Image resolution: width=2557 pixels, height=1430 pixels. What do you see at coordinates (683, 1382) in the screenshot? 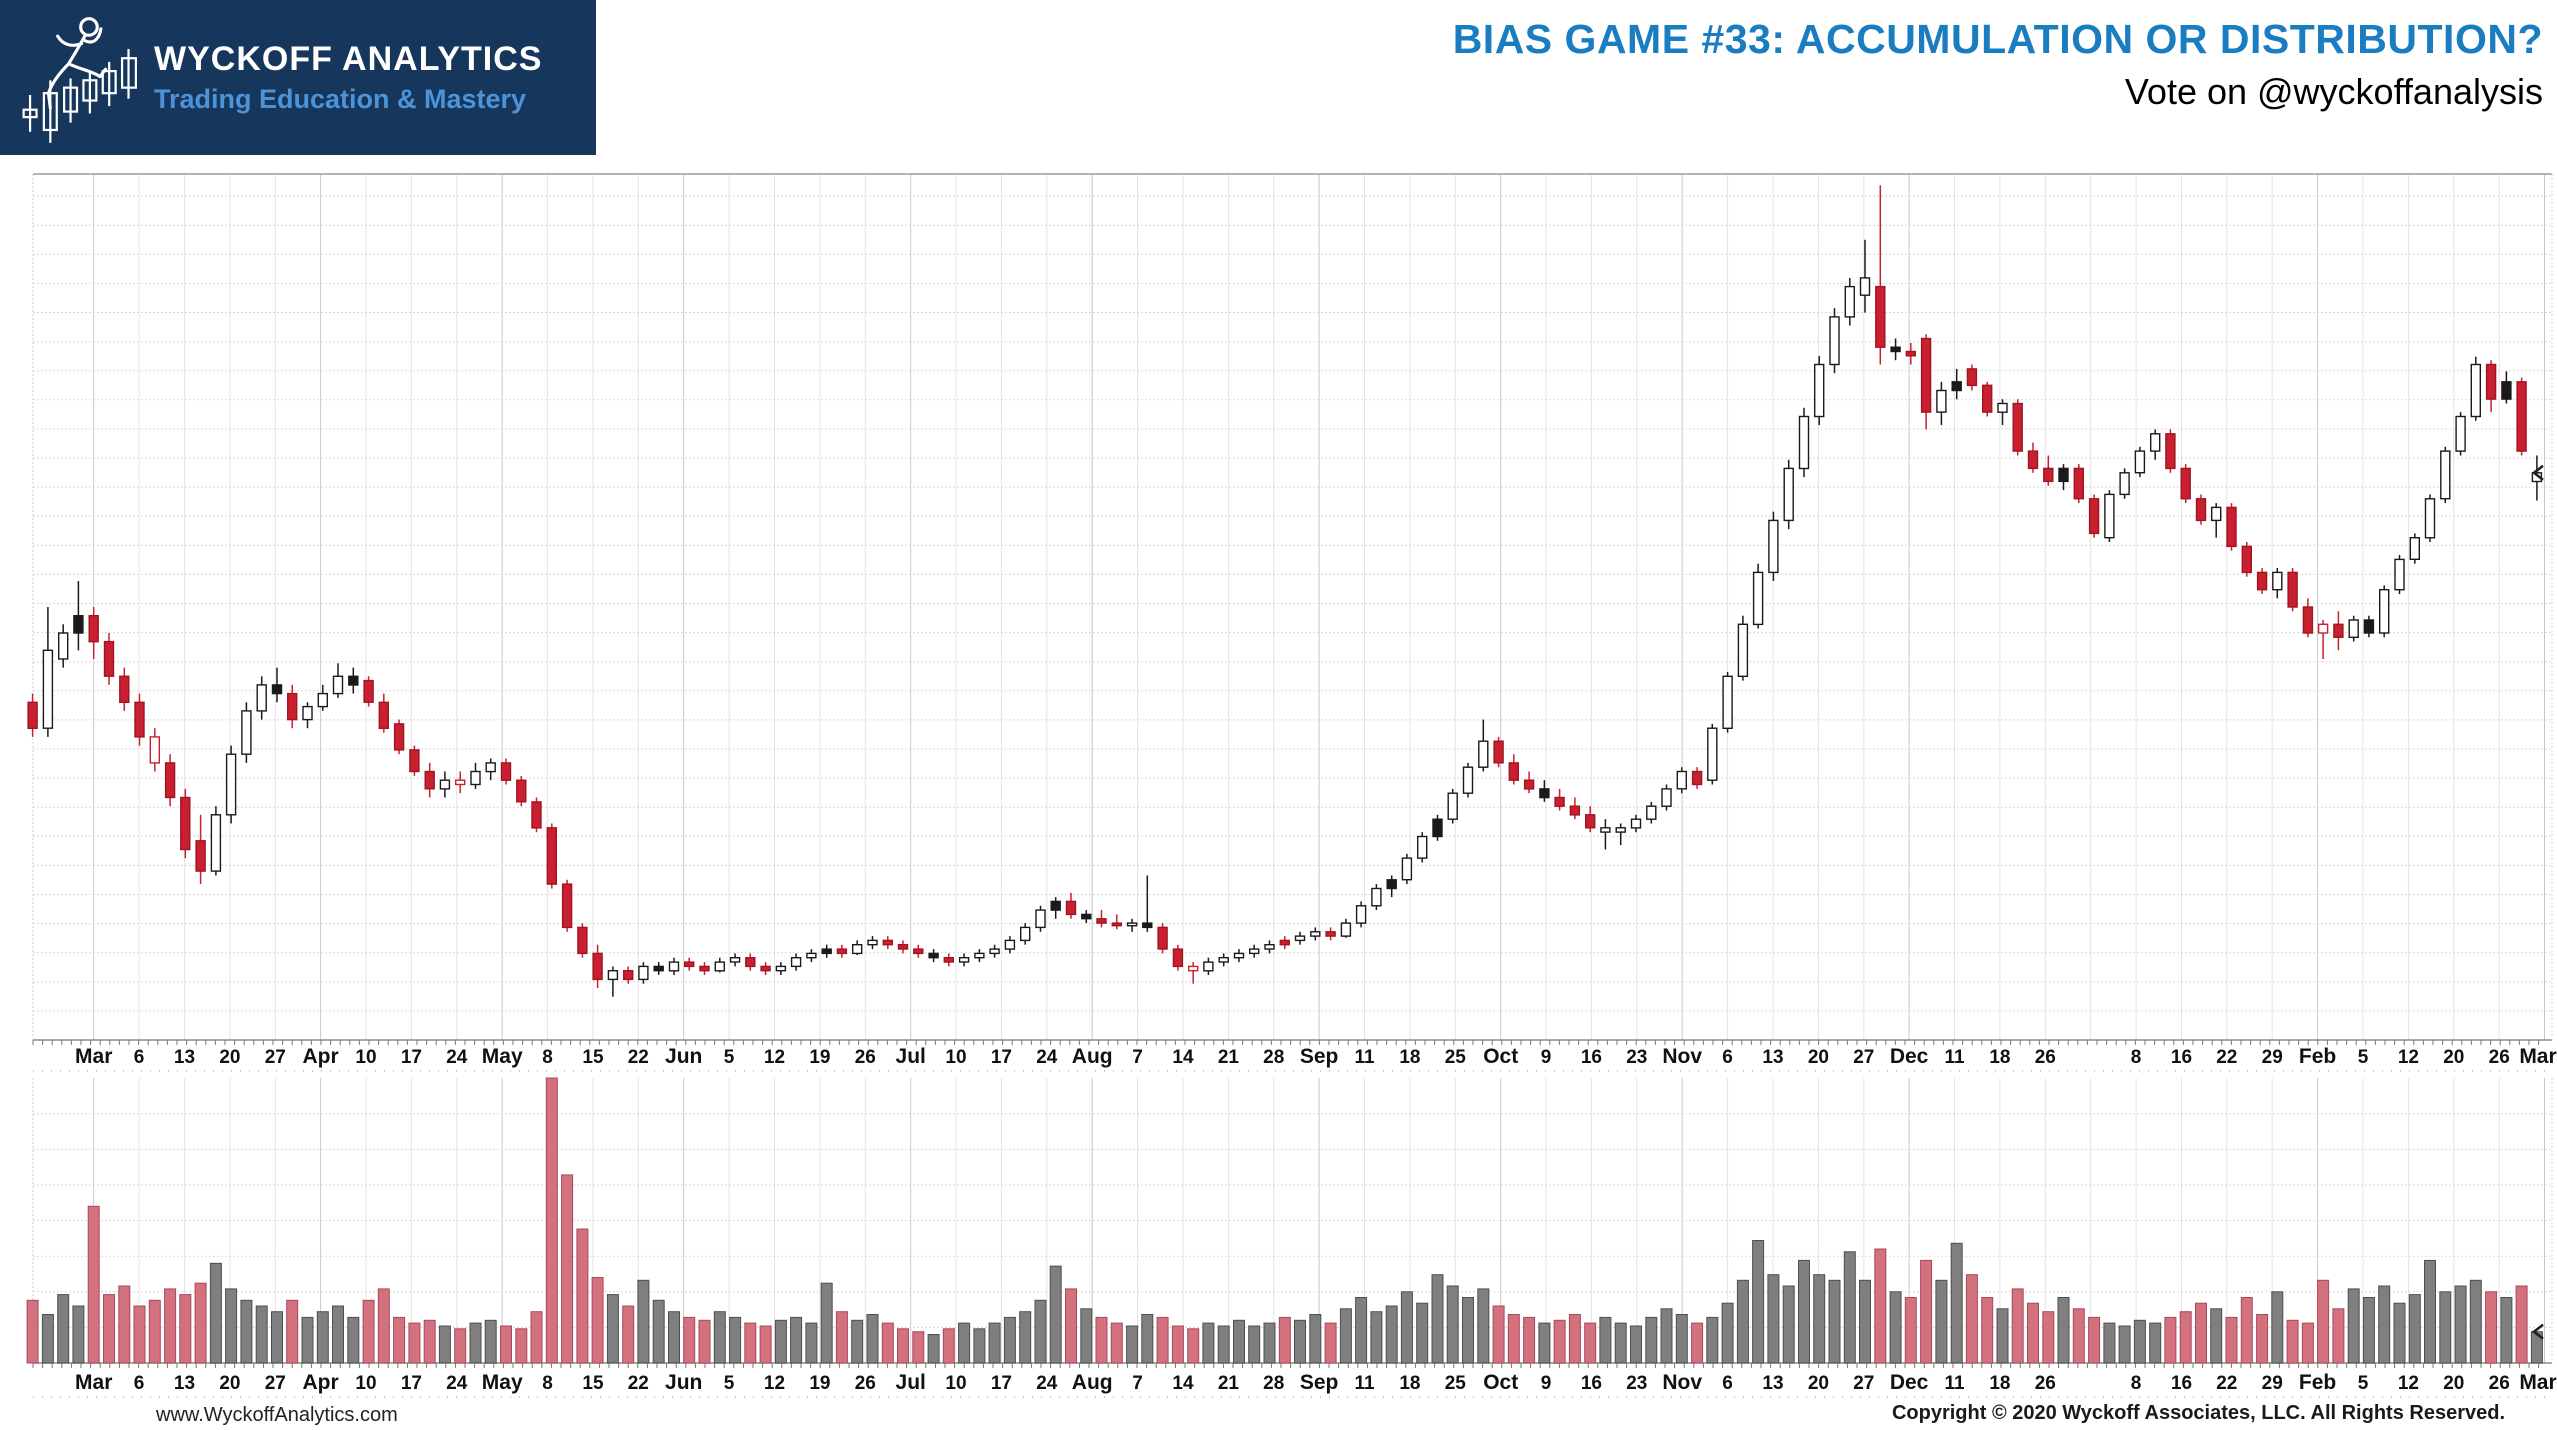
I see `svg-text: Jun` at bounding box center [683, 1382].